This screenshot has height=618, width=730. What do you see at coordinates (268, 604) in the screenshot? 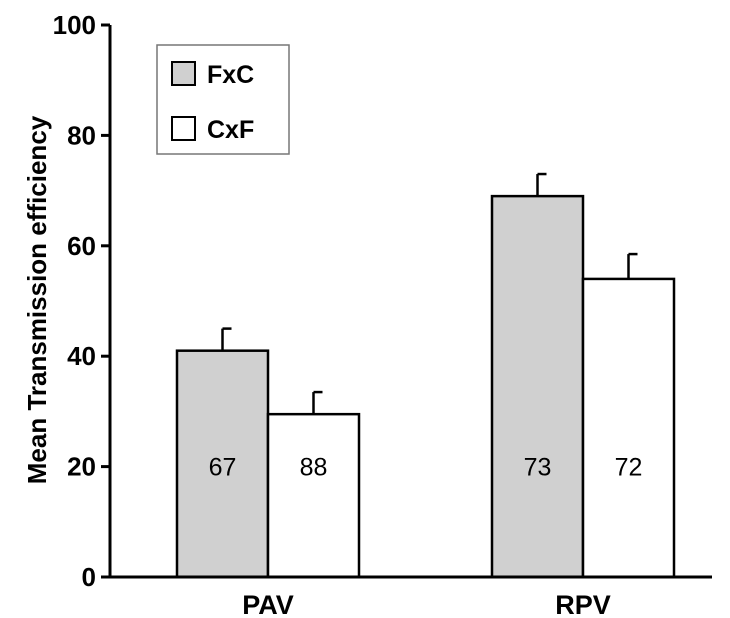
I see `x-category-label-pav: PAV` at bounding box center [268, 604].